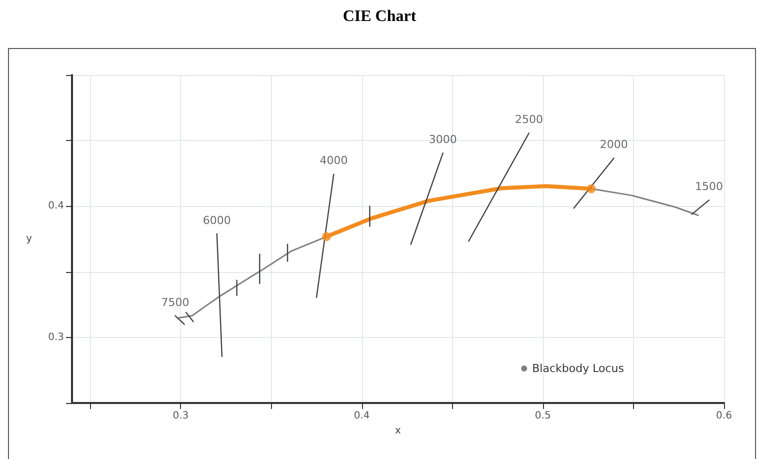 The height and width of the screenshot is (459, 759). I want to click on chart-title: CIE Chart, so click(380, 17).